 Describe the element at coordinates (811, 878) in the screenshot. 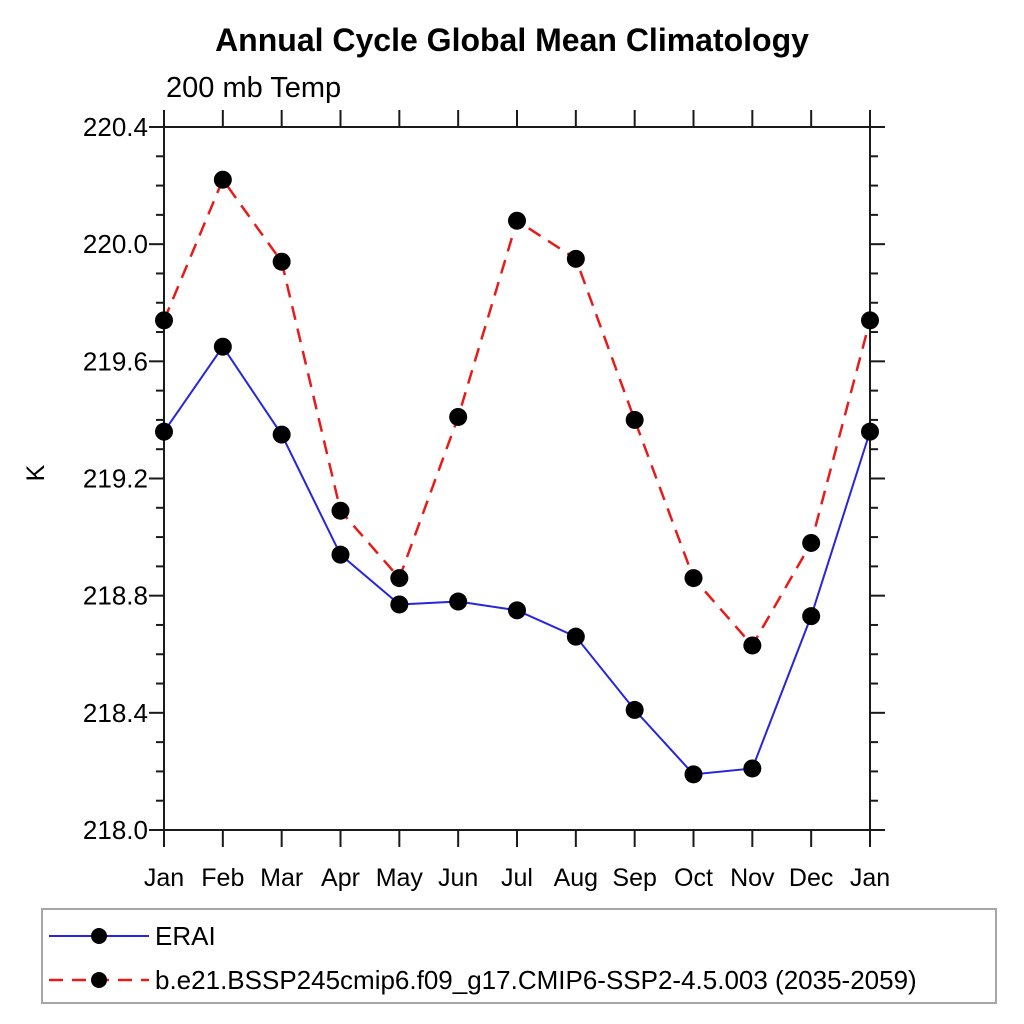

I see `x-tick-label: Dec` at that location.